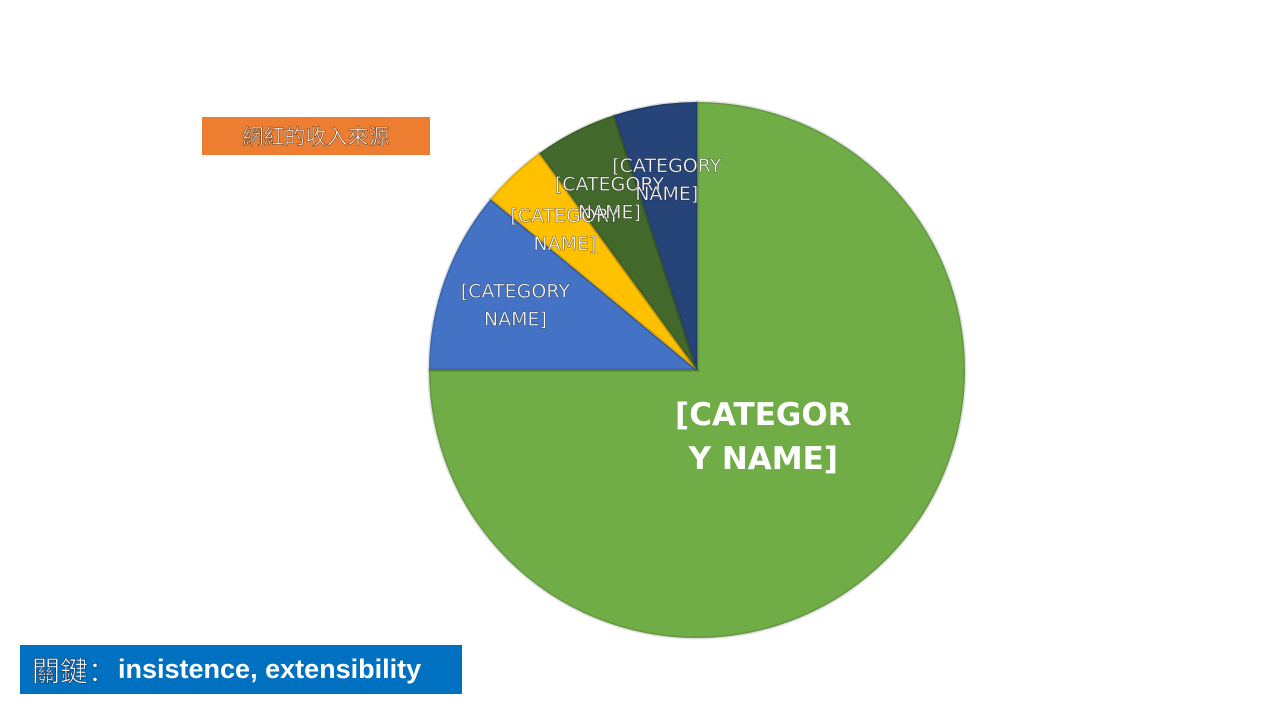  What do you see at coordinates (269, 669) in the screenshot?
I see `key-text: insistence, extensibility` at bounding box center [269, 669].